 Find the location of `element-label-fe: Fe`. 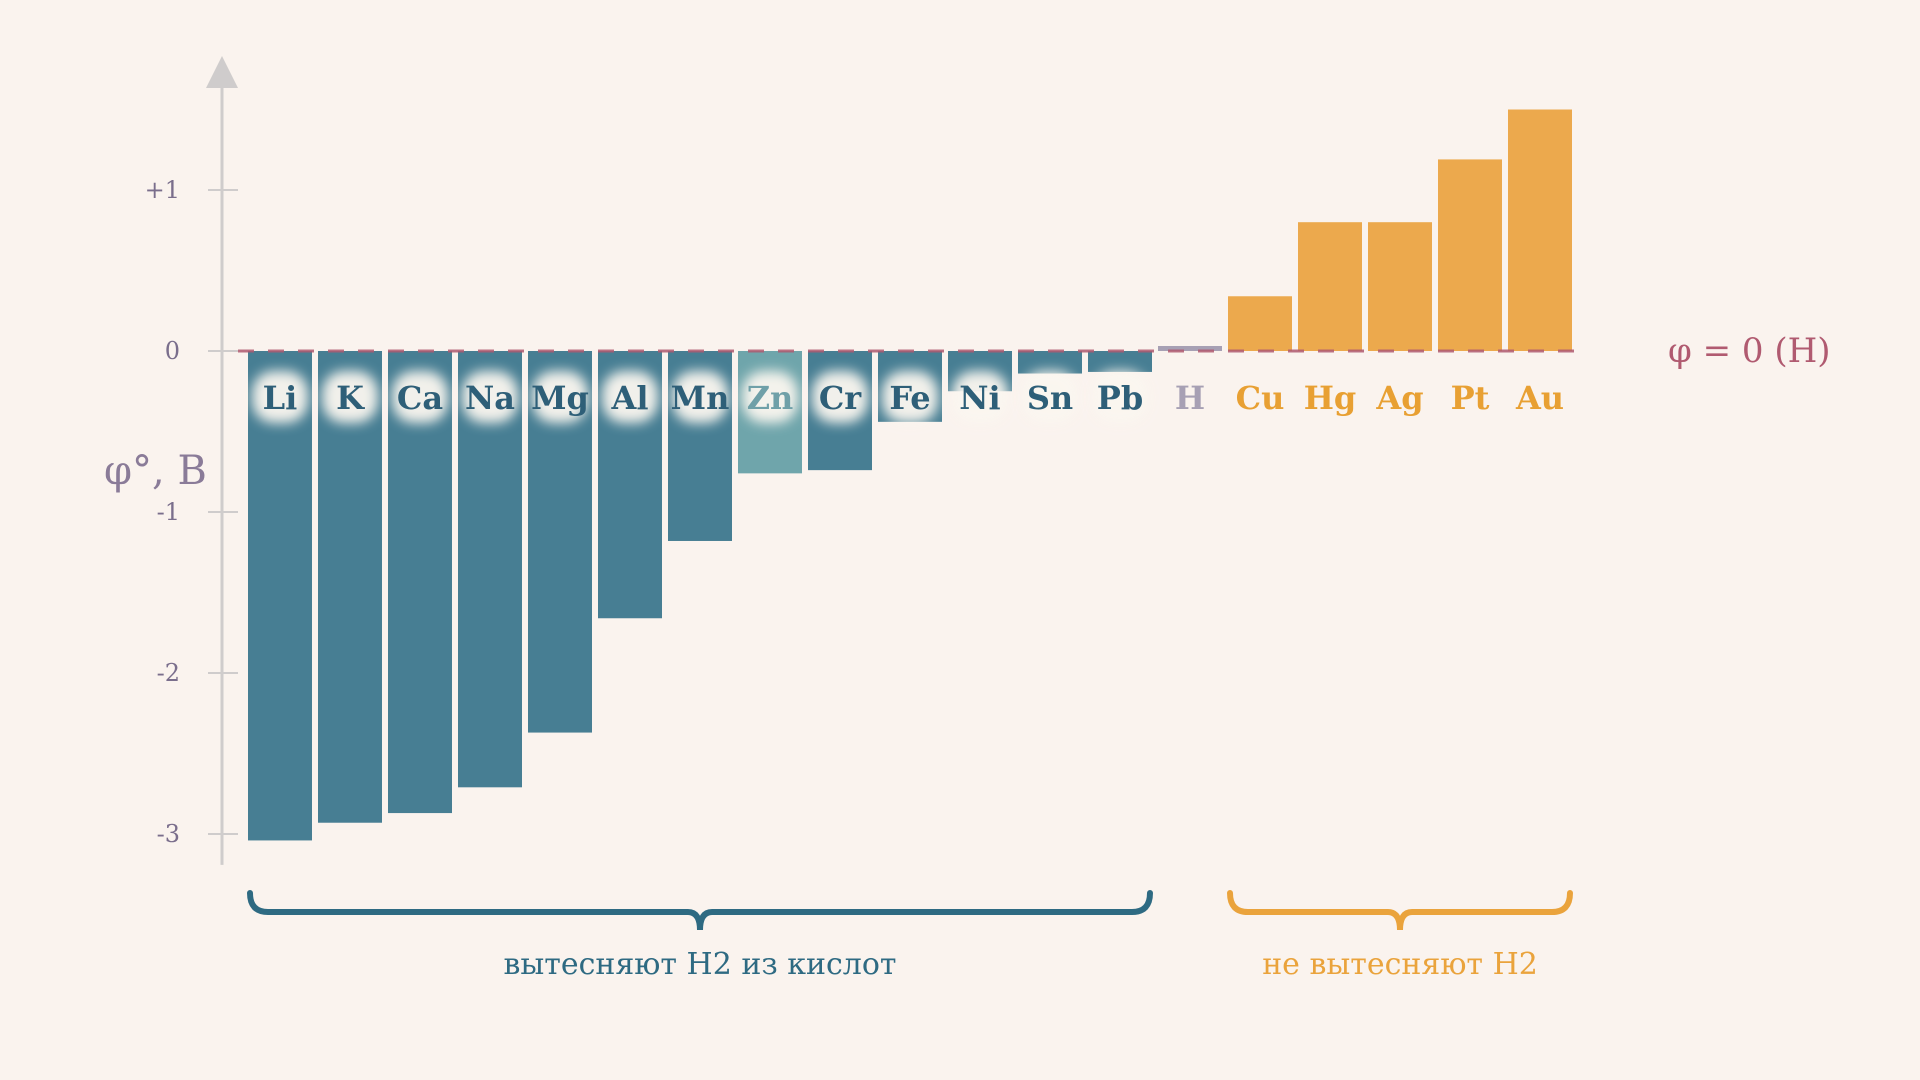

element-label-fe: Fe is located at coordinates (909, 398).